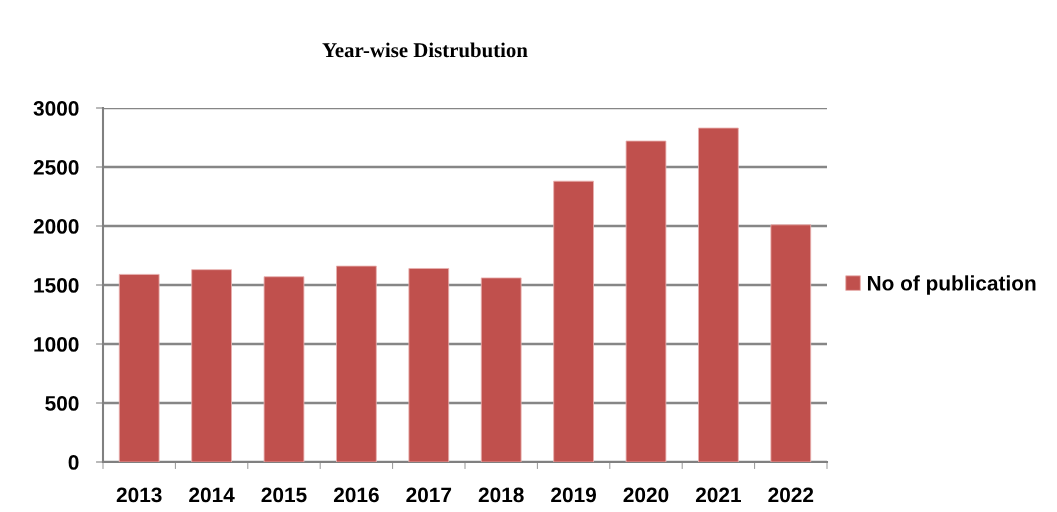 The width and height of the screenshot is (1057, 512). I want to click on chart-title: Year-wise Distrubution, so click(425, 50).